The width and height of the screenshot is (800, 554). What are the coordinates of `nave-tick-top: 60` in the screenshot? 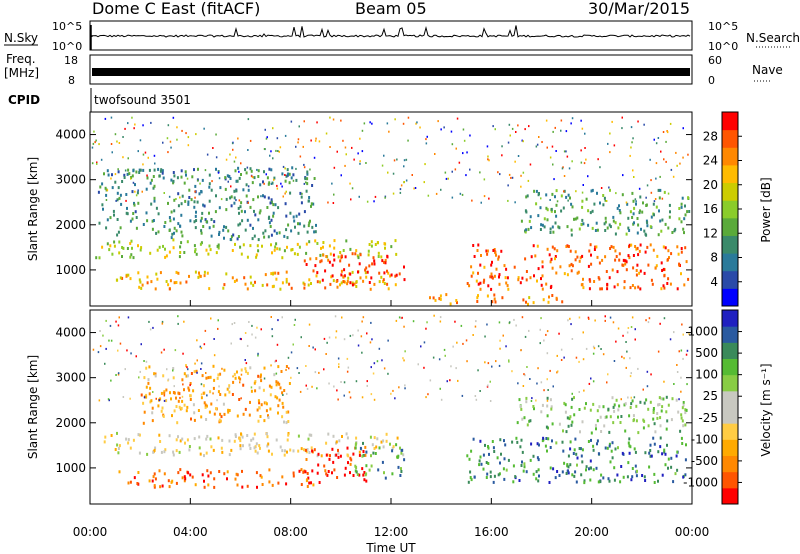 It's located at (715, 60).